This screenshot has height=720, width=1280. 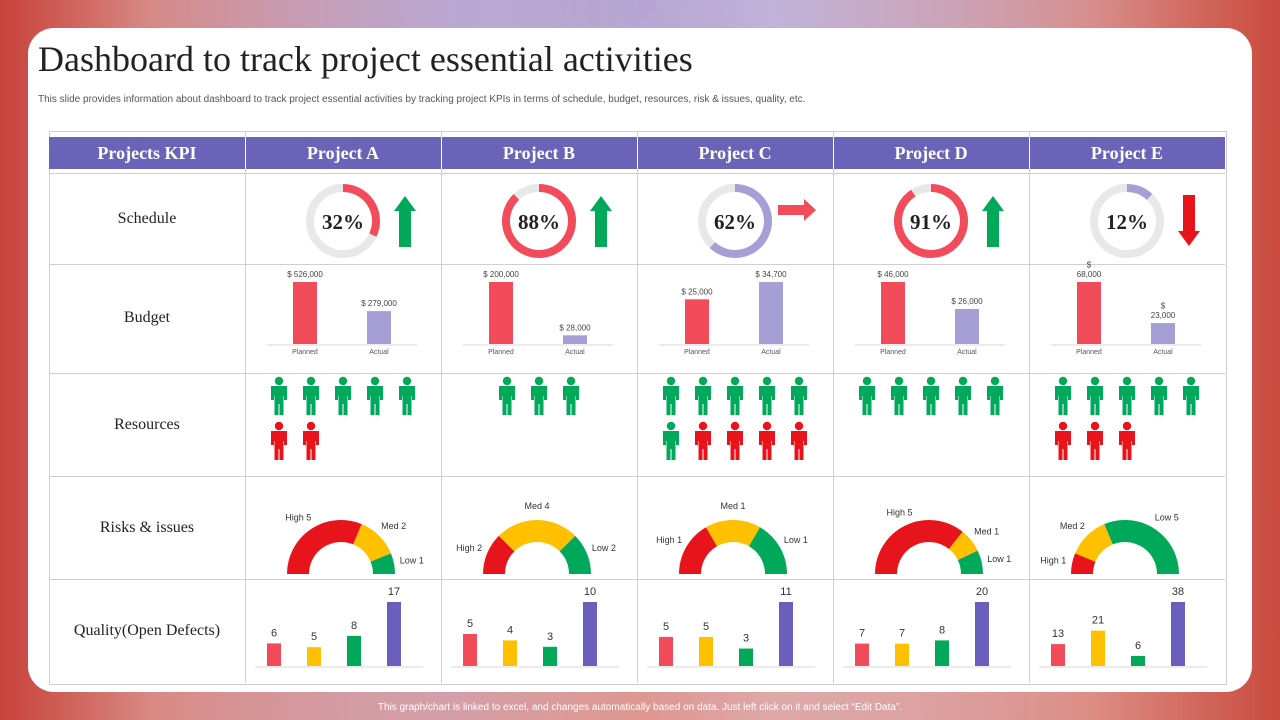 What do you see at coordinates (1163, 310) in the screenshot?
I see `budget-value-label: $23,000` at bounding box center [1163, 310].